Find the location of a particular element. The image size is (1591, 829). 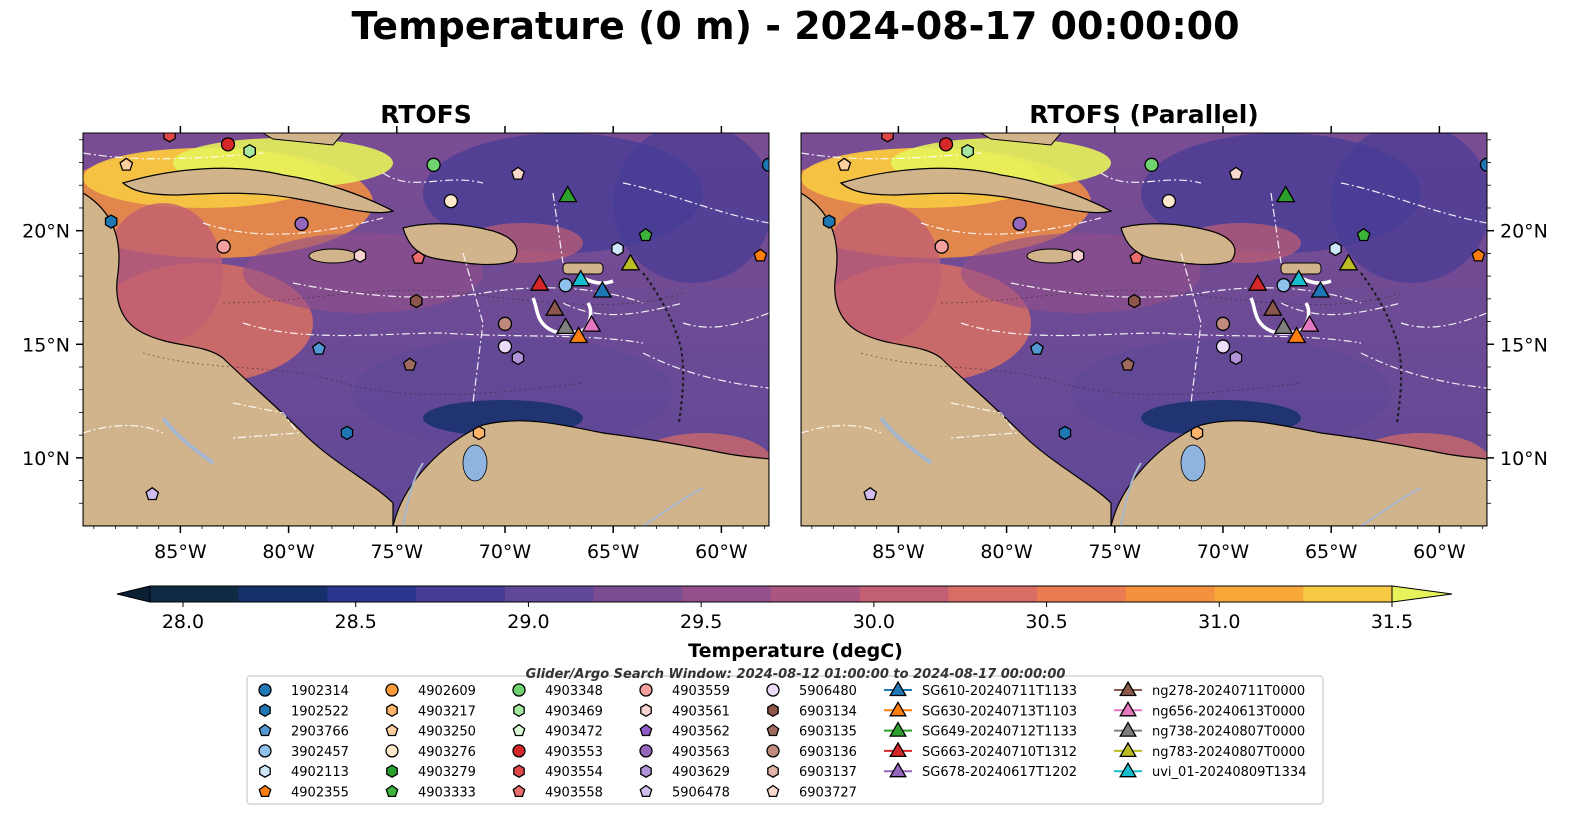

lat-tick-label-left: 15°N is located at coordinates (46, 345).